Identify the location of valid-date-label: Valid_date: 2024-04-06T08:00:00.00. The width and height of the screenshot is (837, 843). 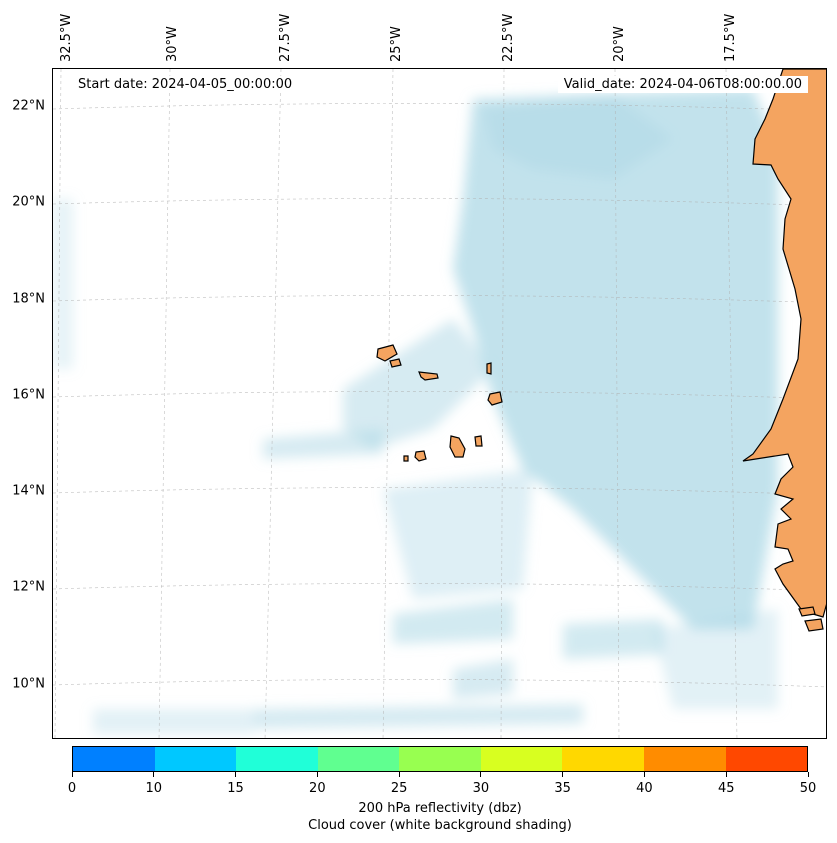
(682, 84).